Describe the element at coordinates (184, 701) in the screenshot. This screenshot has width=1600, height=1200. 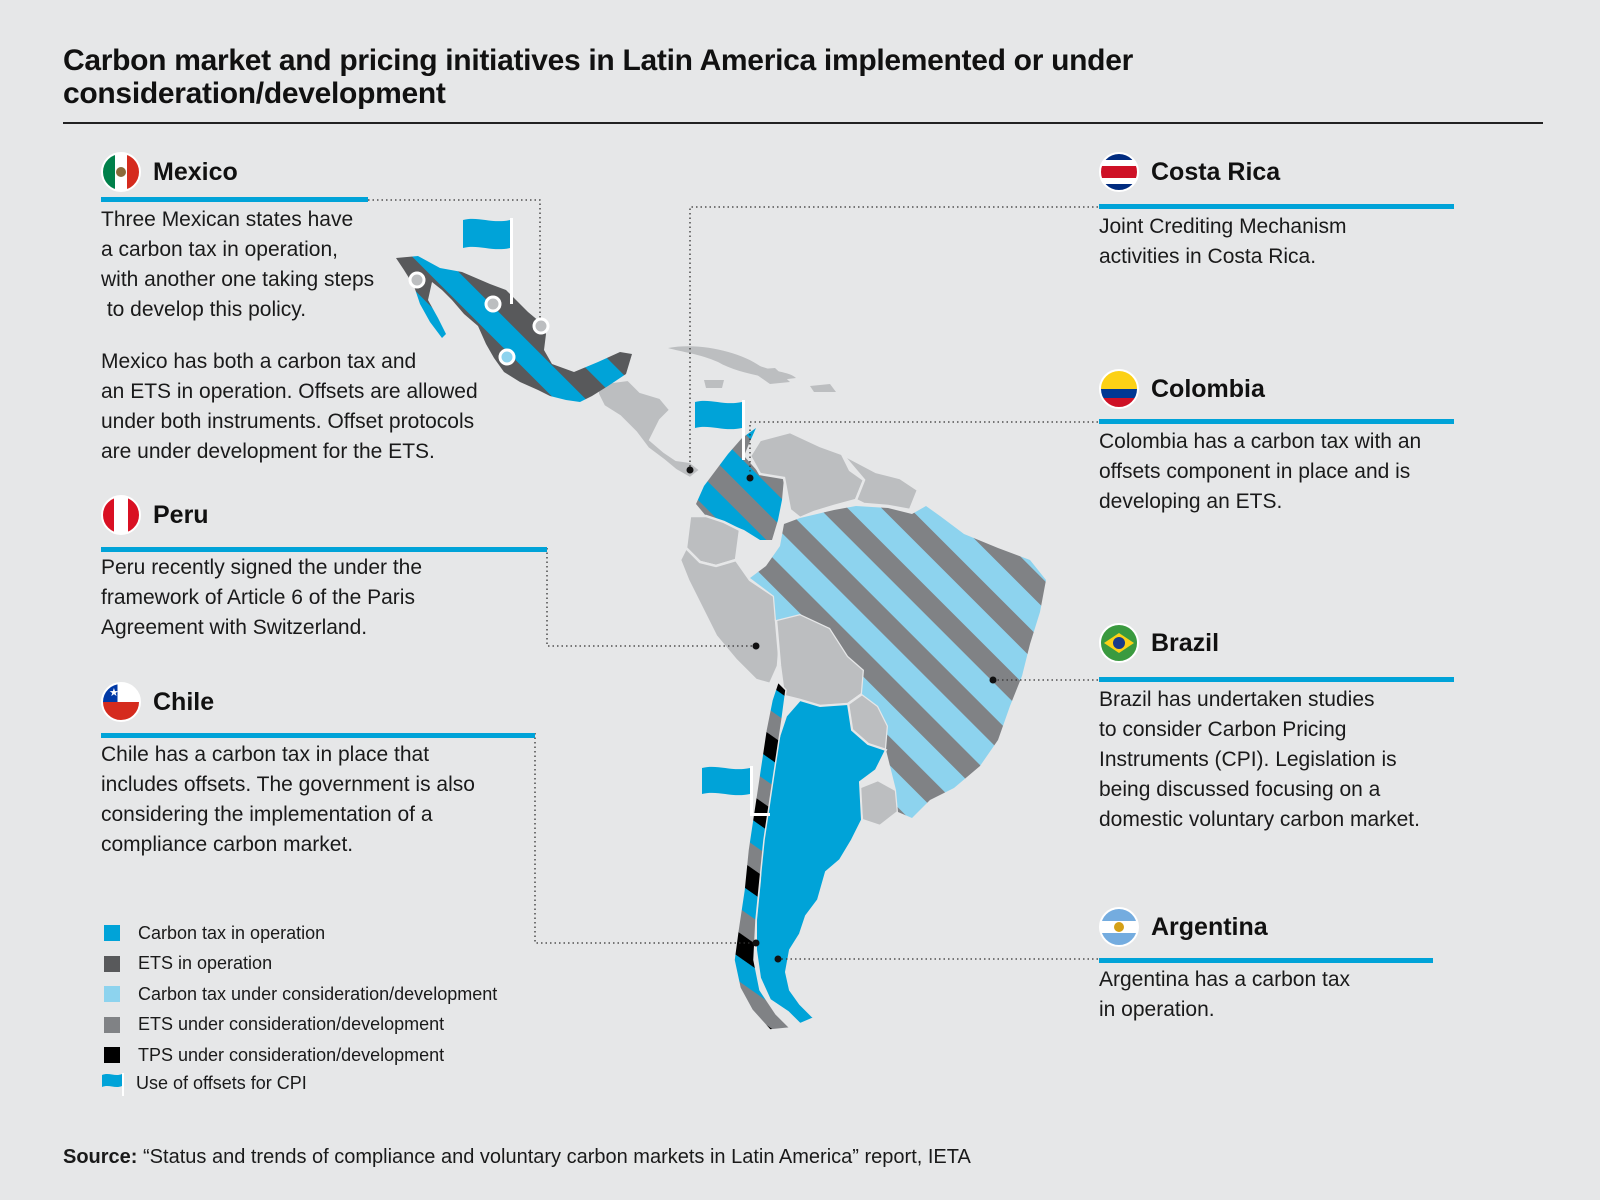
I see `country-name: Chile` at that location.